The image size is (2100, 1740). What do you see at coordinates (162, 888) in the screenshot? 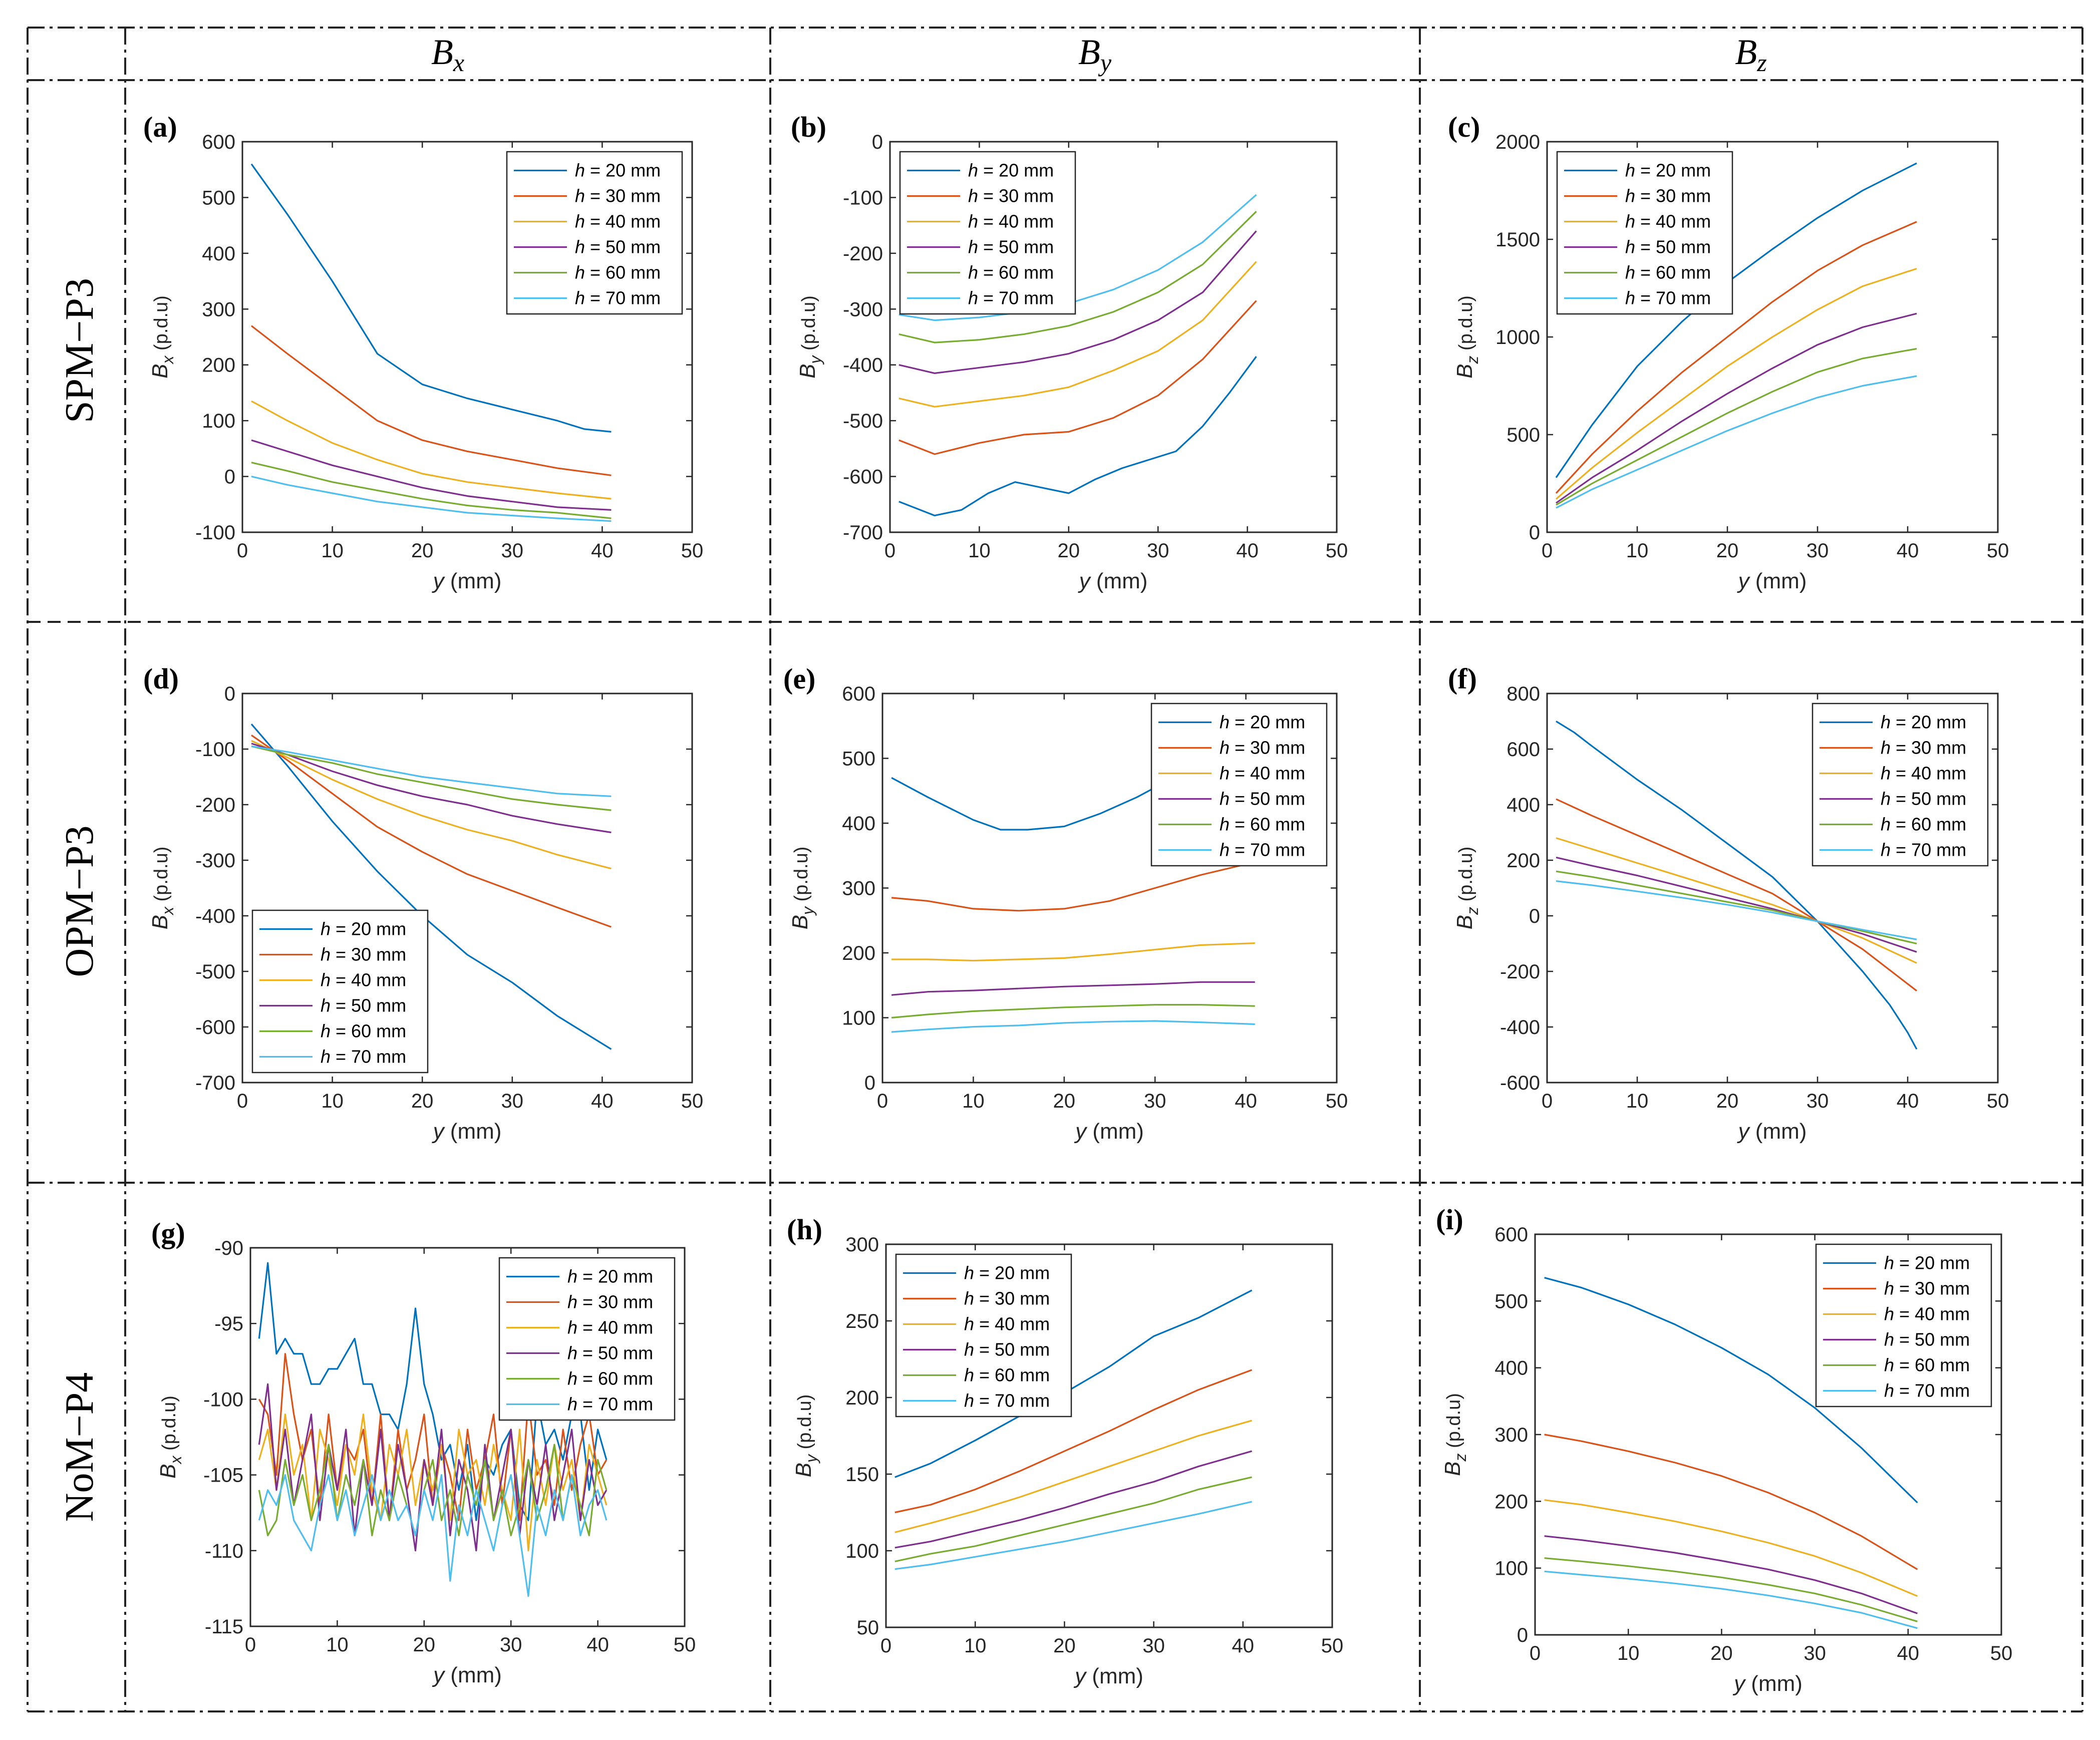
I see `y-axis-label: Bx (p.d.u)` at bounding box center [162, 888].